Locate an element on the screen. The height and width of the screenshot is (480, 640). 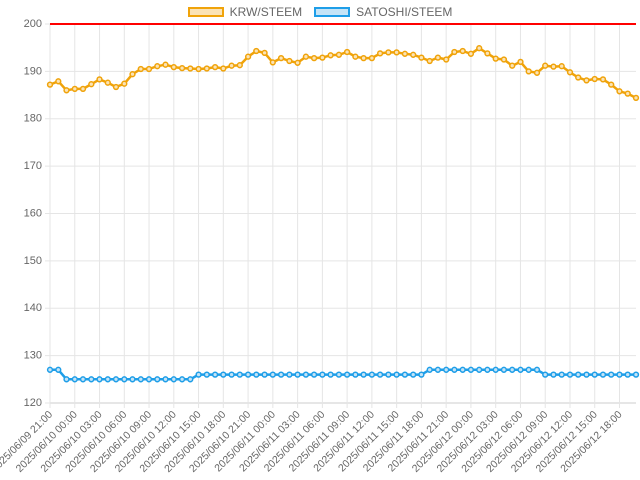
y-tick-label: 180 is located at coordinates (33, 119).